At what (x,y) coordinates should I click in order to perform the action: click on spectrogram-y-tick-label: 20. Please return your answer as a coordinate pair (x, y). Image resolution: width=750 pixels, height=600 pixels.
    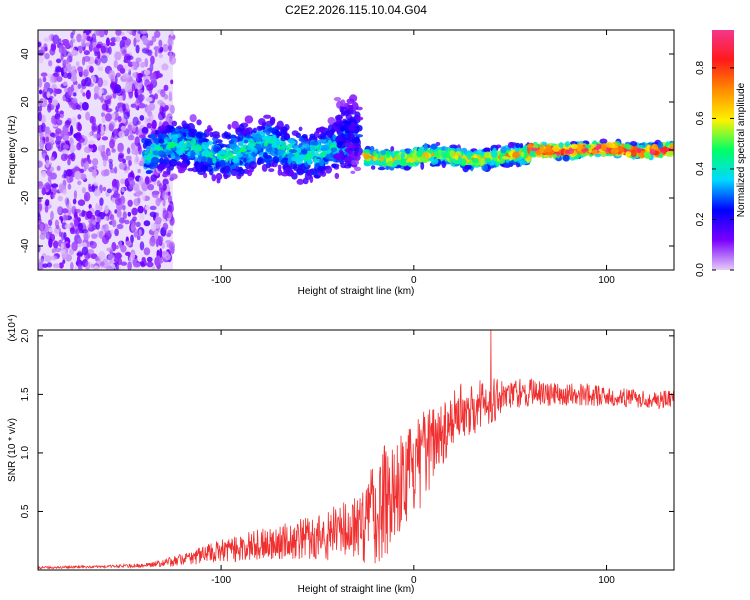
    Looking at the image, I should click on (25, 102).